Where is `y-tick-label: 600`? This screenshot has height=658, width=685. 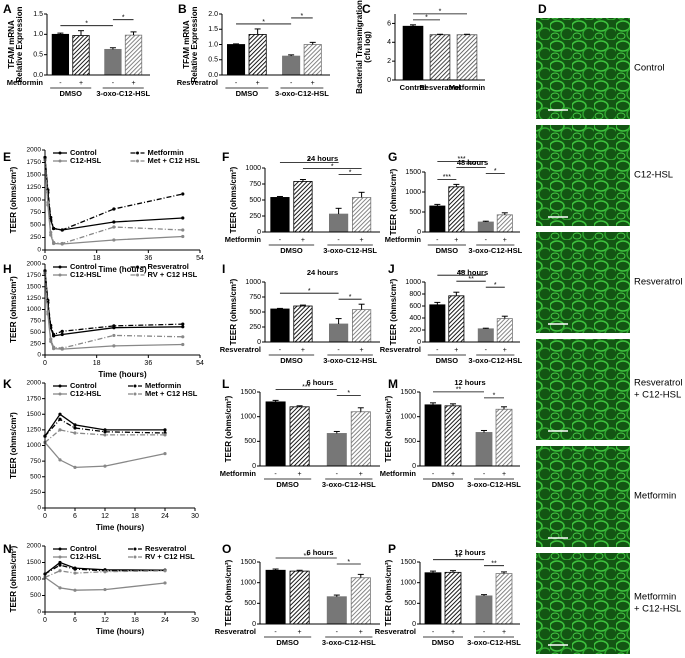 y-tick-label: 600 is located at coordinates (415, 306).